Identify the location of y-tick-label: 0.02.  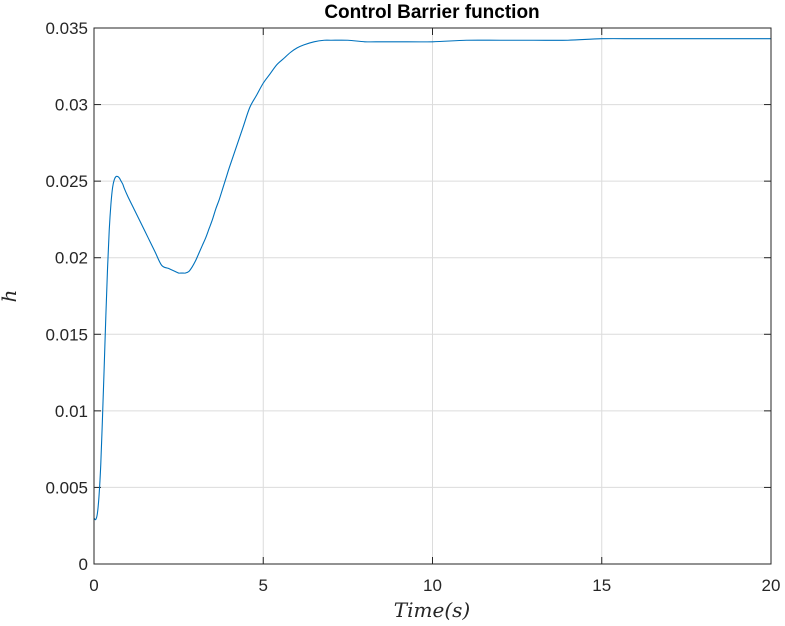
(71, 258).